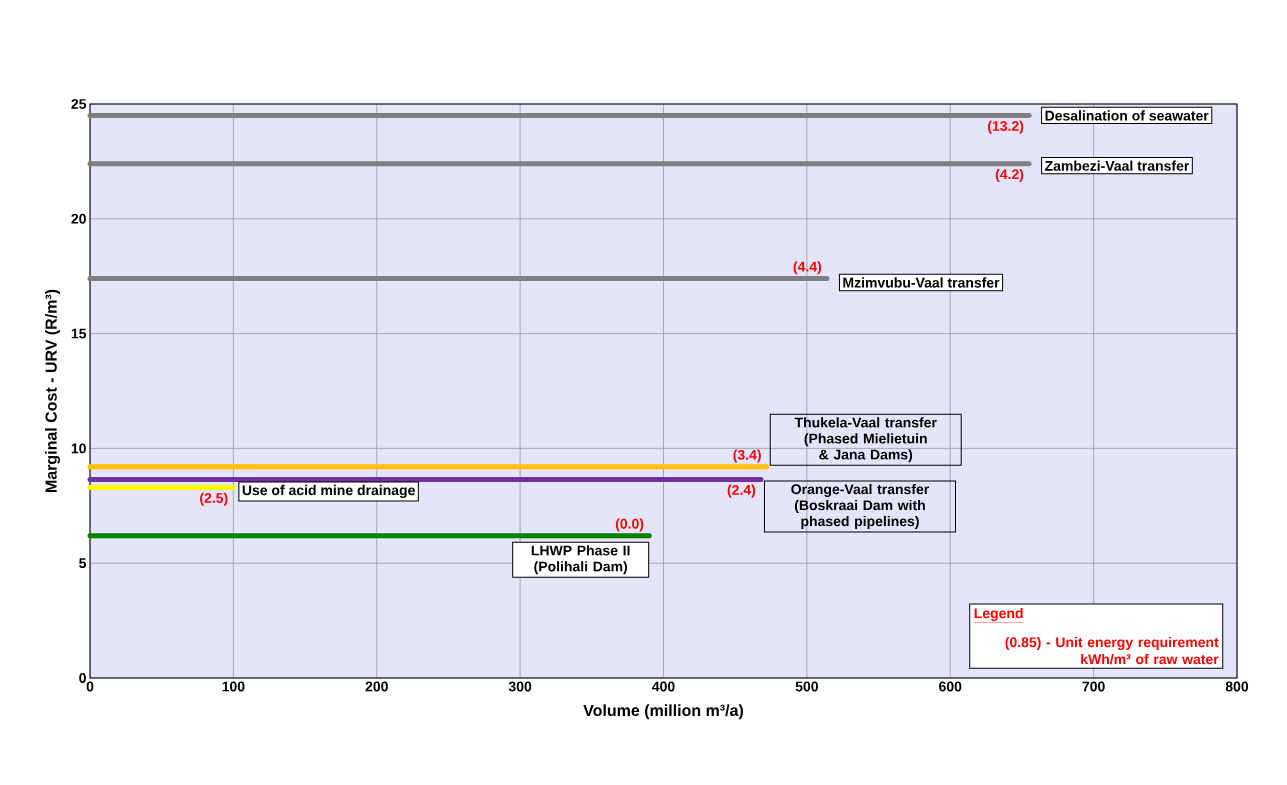  I want to click on x-tick-label: 400, so click(663, 686).